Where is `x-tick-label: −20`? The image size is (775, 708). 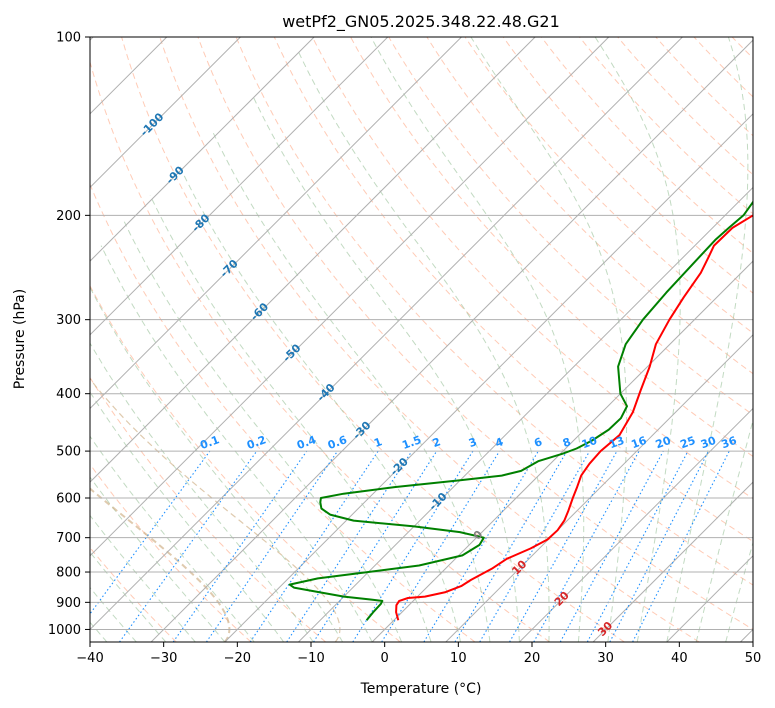 x-tick-label: −20 is located at coordinates (237, 658).